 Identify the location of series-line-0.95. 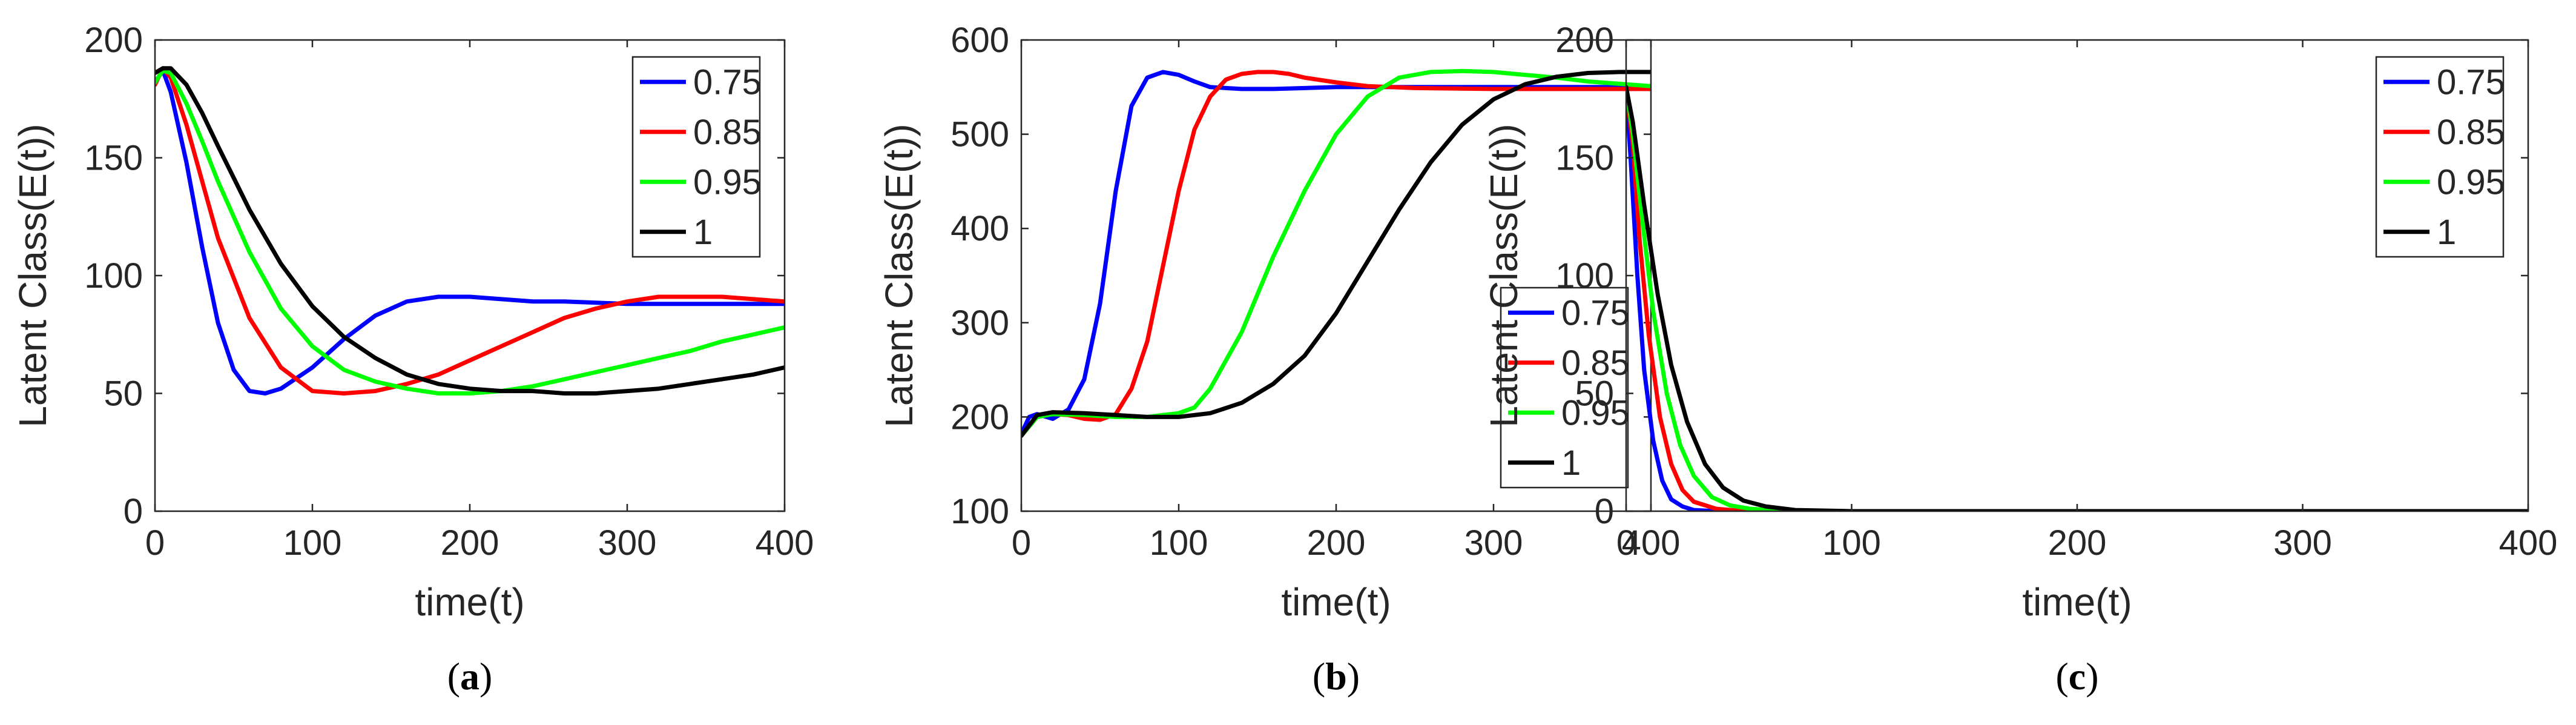
(470, 232).